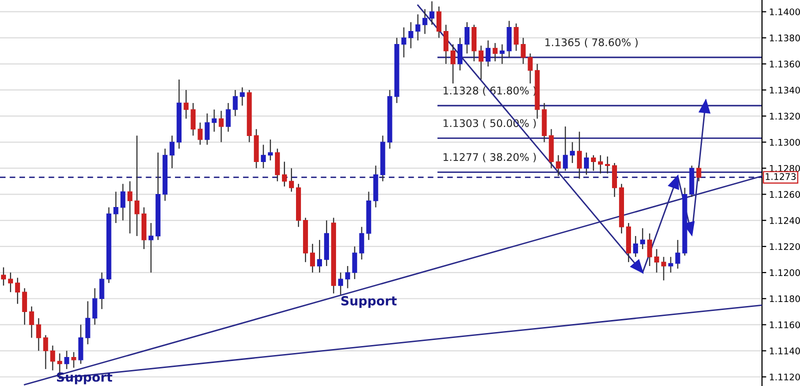  What do you see at coordinates (785, 194) in the screenshot?
I see `y-tick-label: 1.1260` at bounding box center [785, 194].